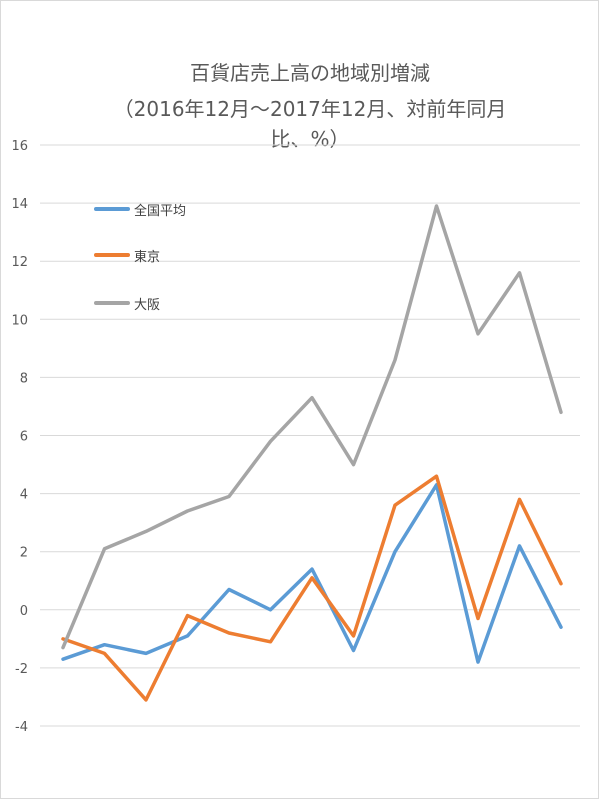 Image resolution: width=600 pixels, height=800 pixels. What do you see at coordinates (24, 611) in the screenshot?
I see `y-tick-label-8: 0` at bounding box center [24, 611].